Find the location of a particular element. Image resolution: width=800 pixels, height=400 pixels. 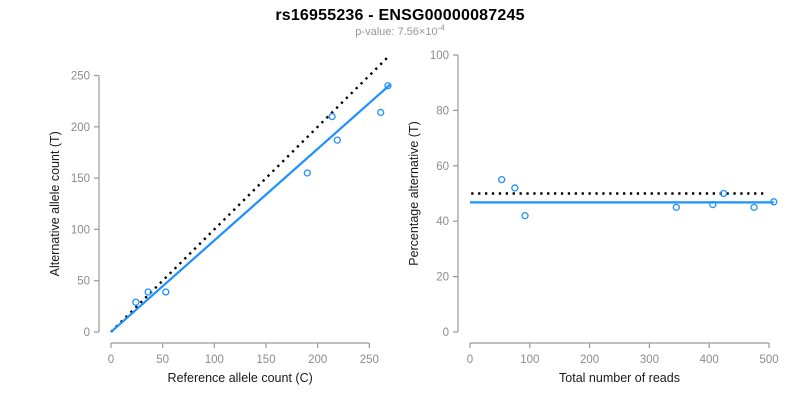

y-tick-label: 80 is located at coordinates (442, 111).